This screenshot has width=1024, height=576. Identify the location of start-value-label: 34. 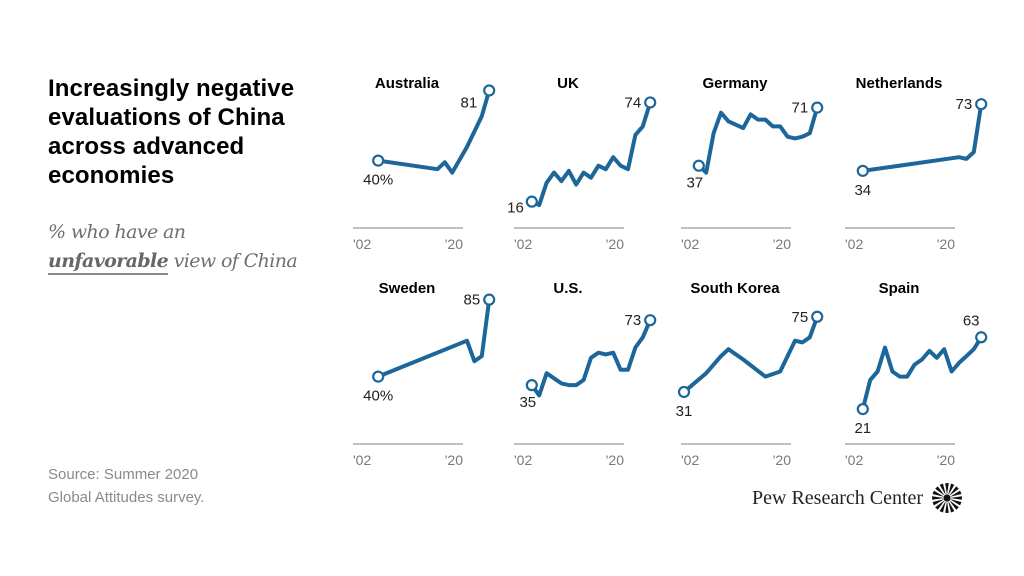
(862, 190).